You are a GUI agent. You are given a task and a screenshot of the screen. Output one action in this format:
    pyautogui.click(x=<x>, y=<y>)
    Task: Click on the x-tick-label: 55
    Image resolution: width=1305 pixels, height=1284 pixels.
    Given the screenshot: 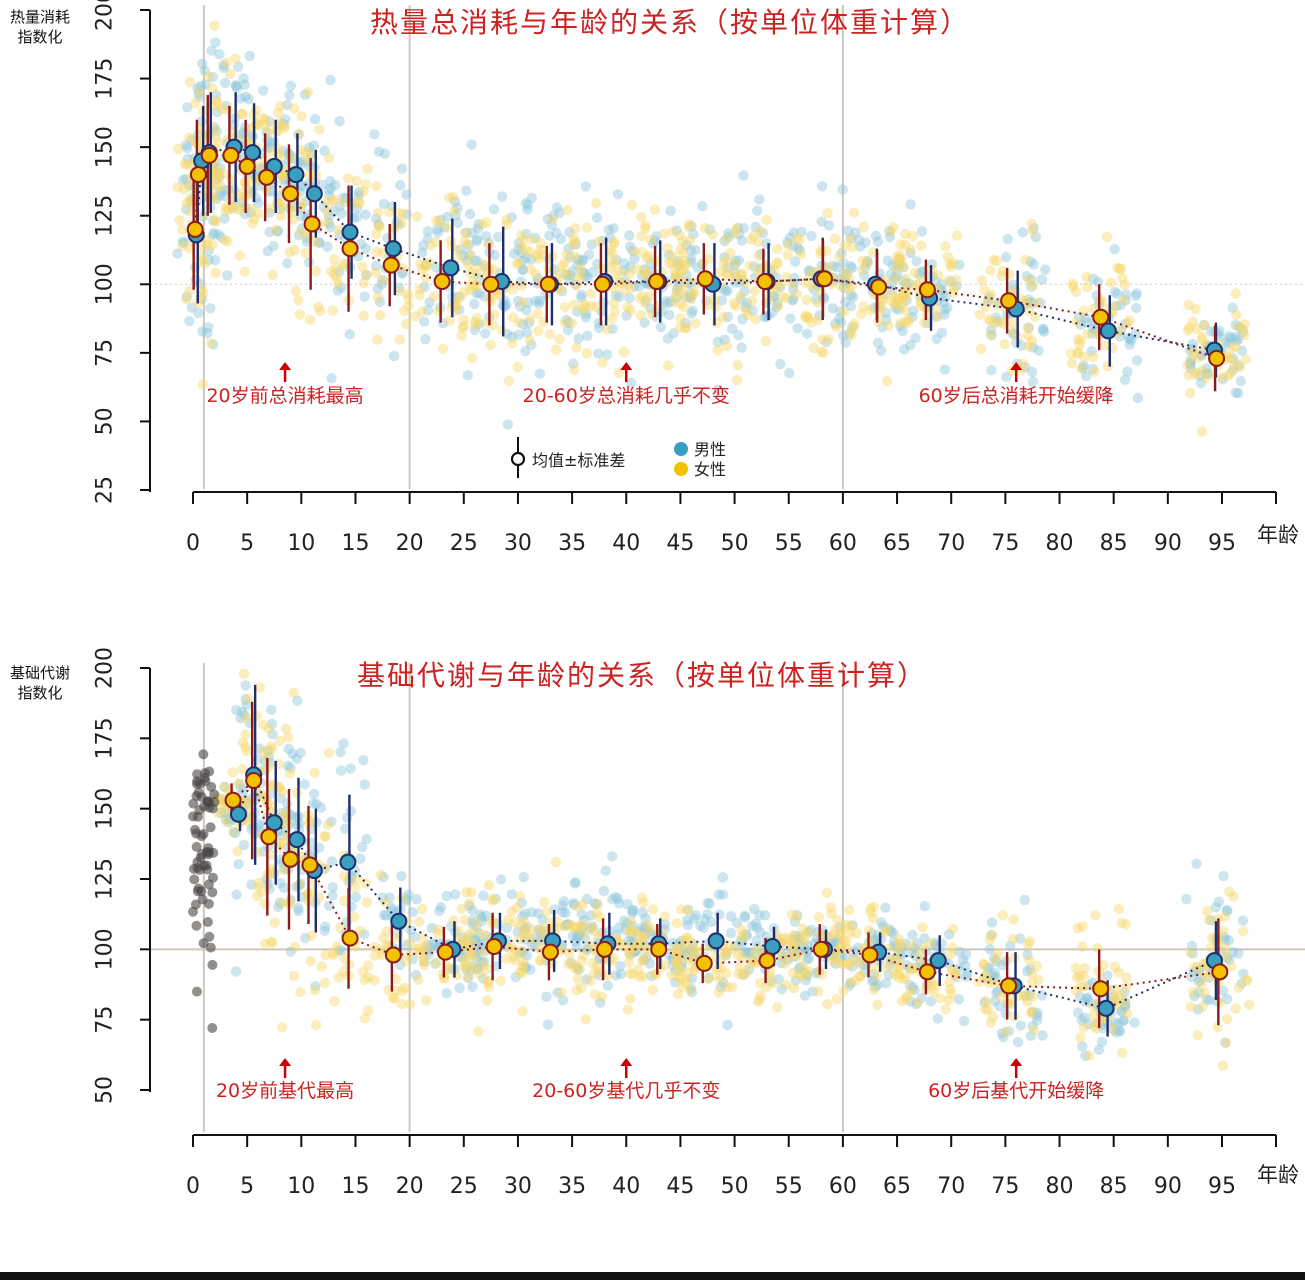 What is the action you would take?
    pyautogui.click(x=789, y=1186)
    